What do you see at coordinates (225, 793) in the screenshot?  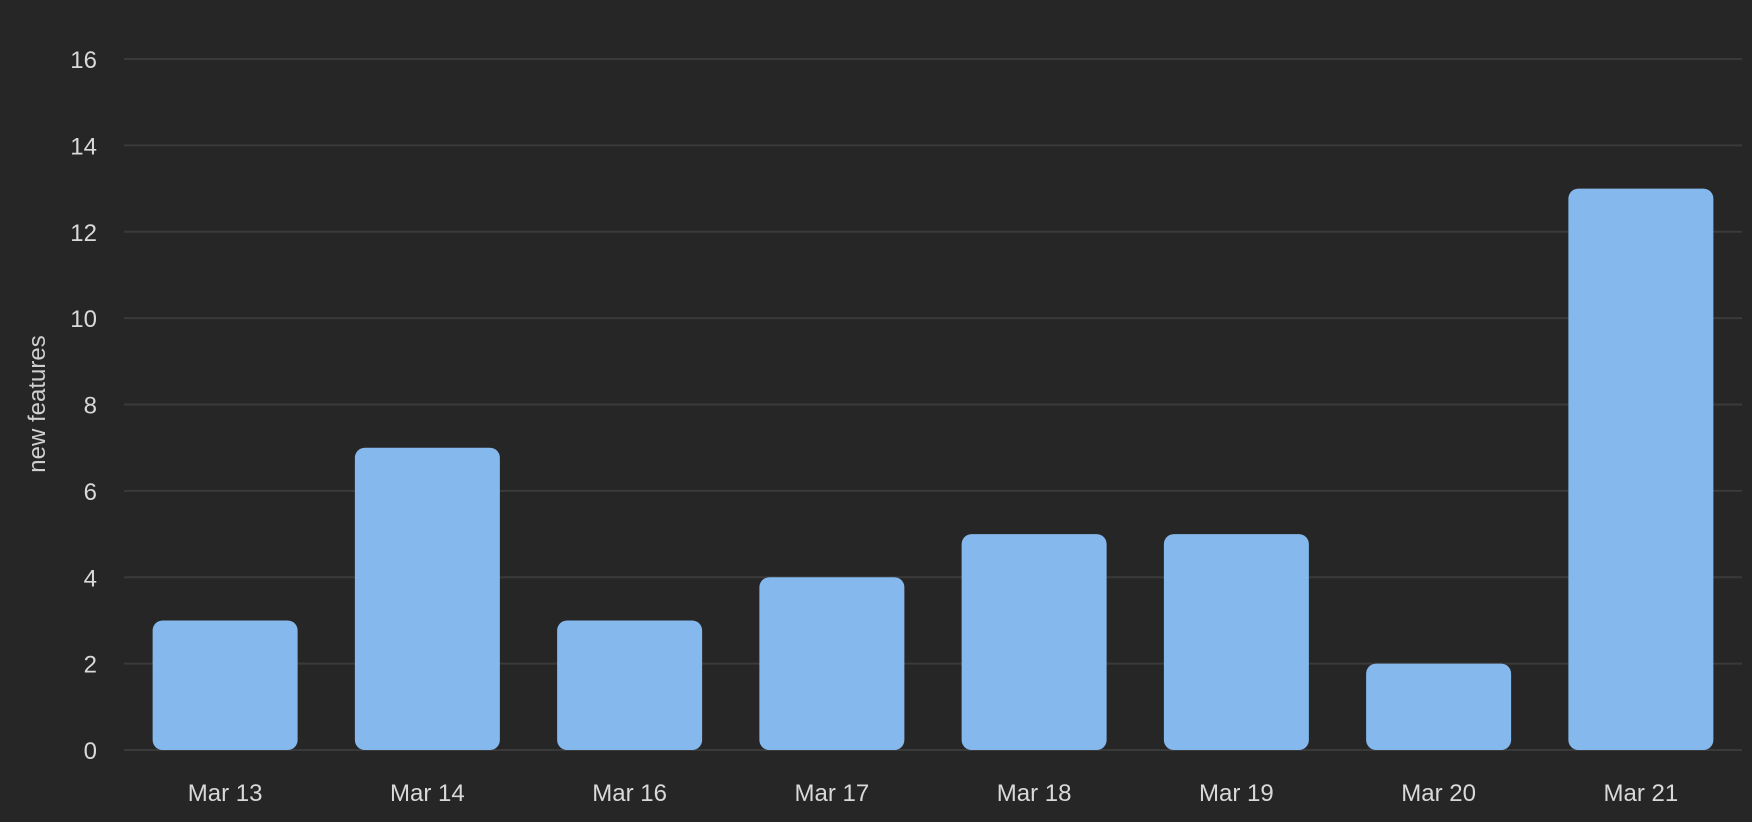 I see `x-tick-label: Mar 13` at bounding box center [225, 793].